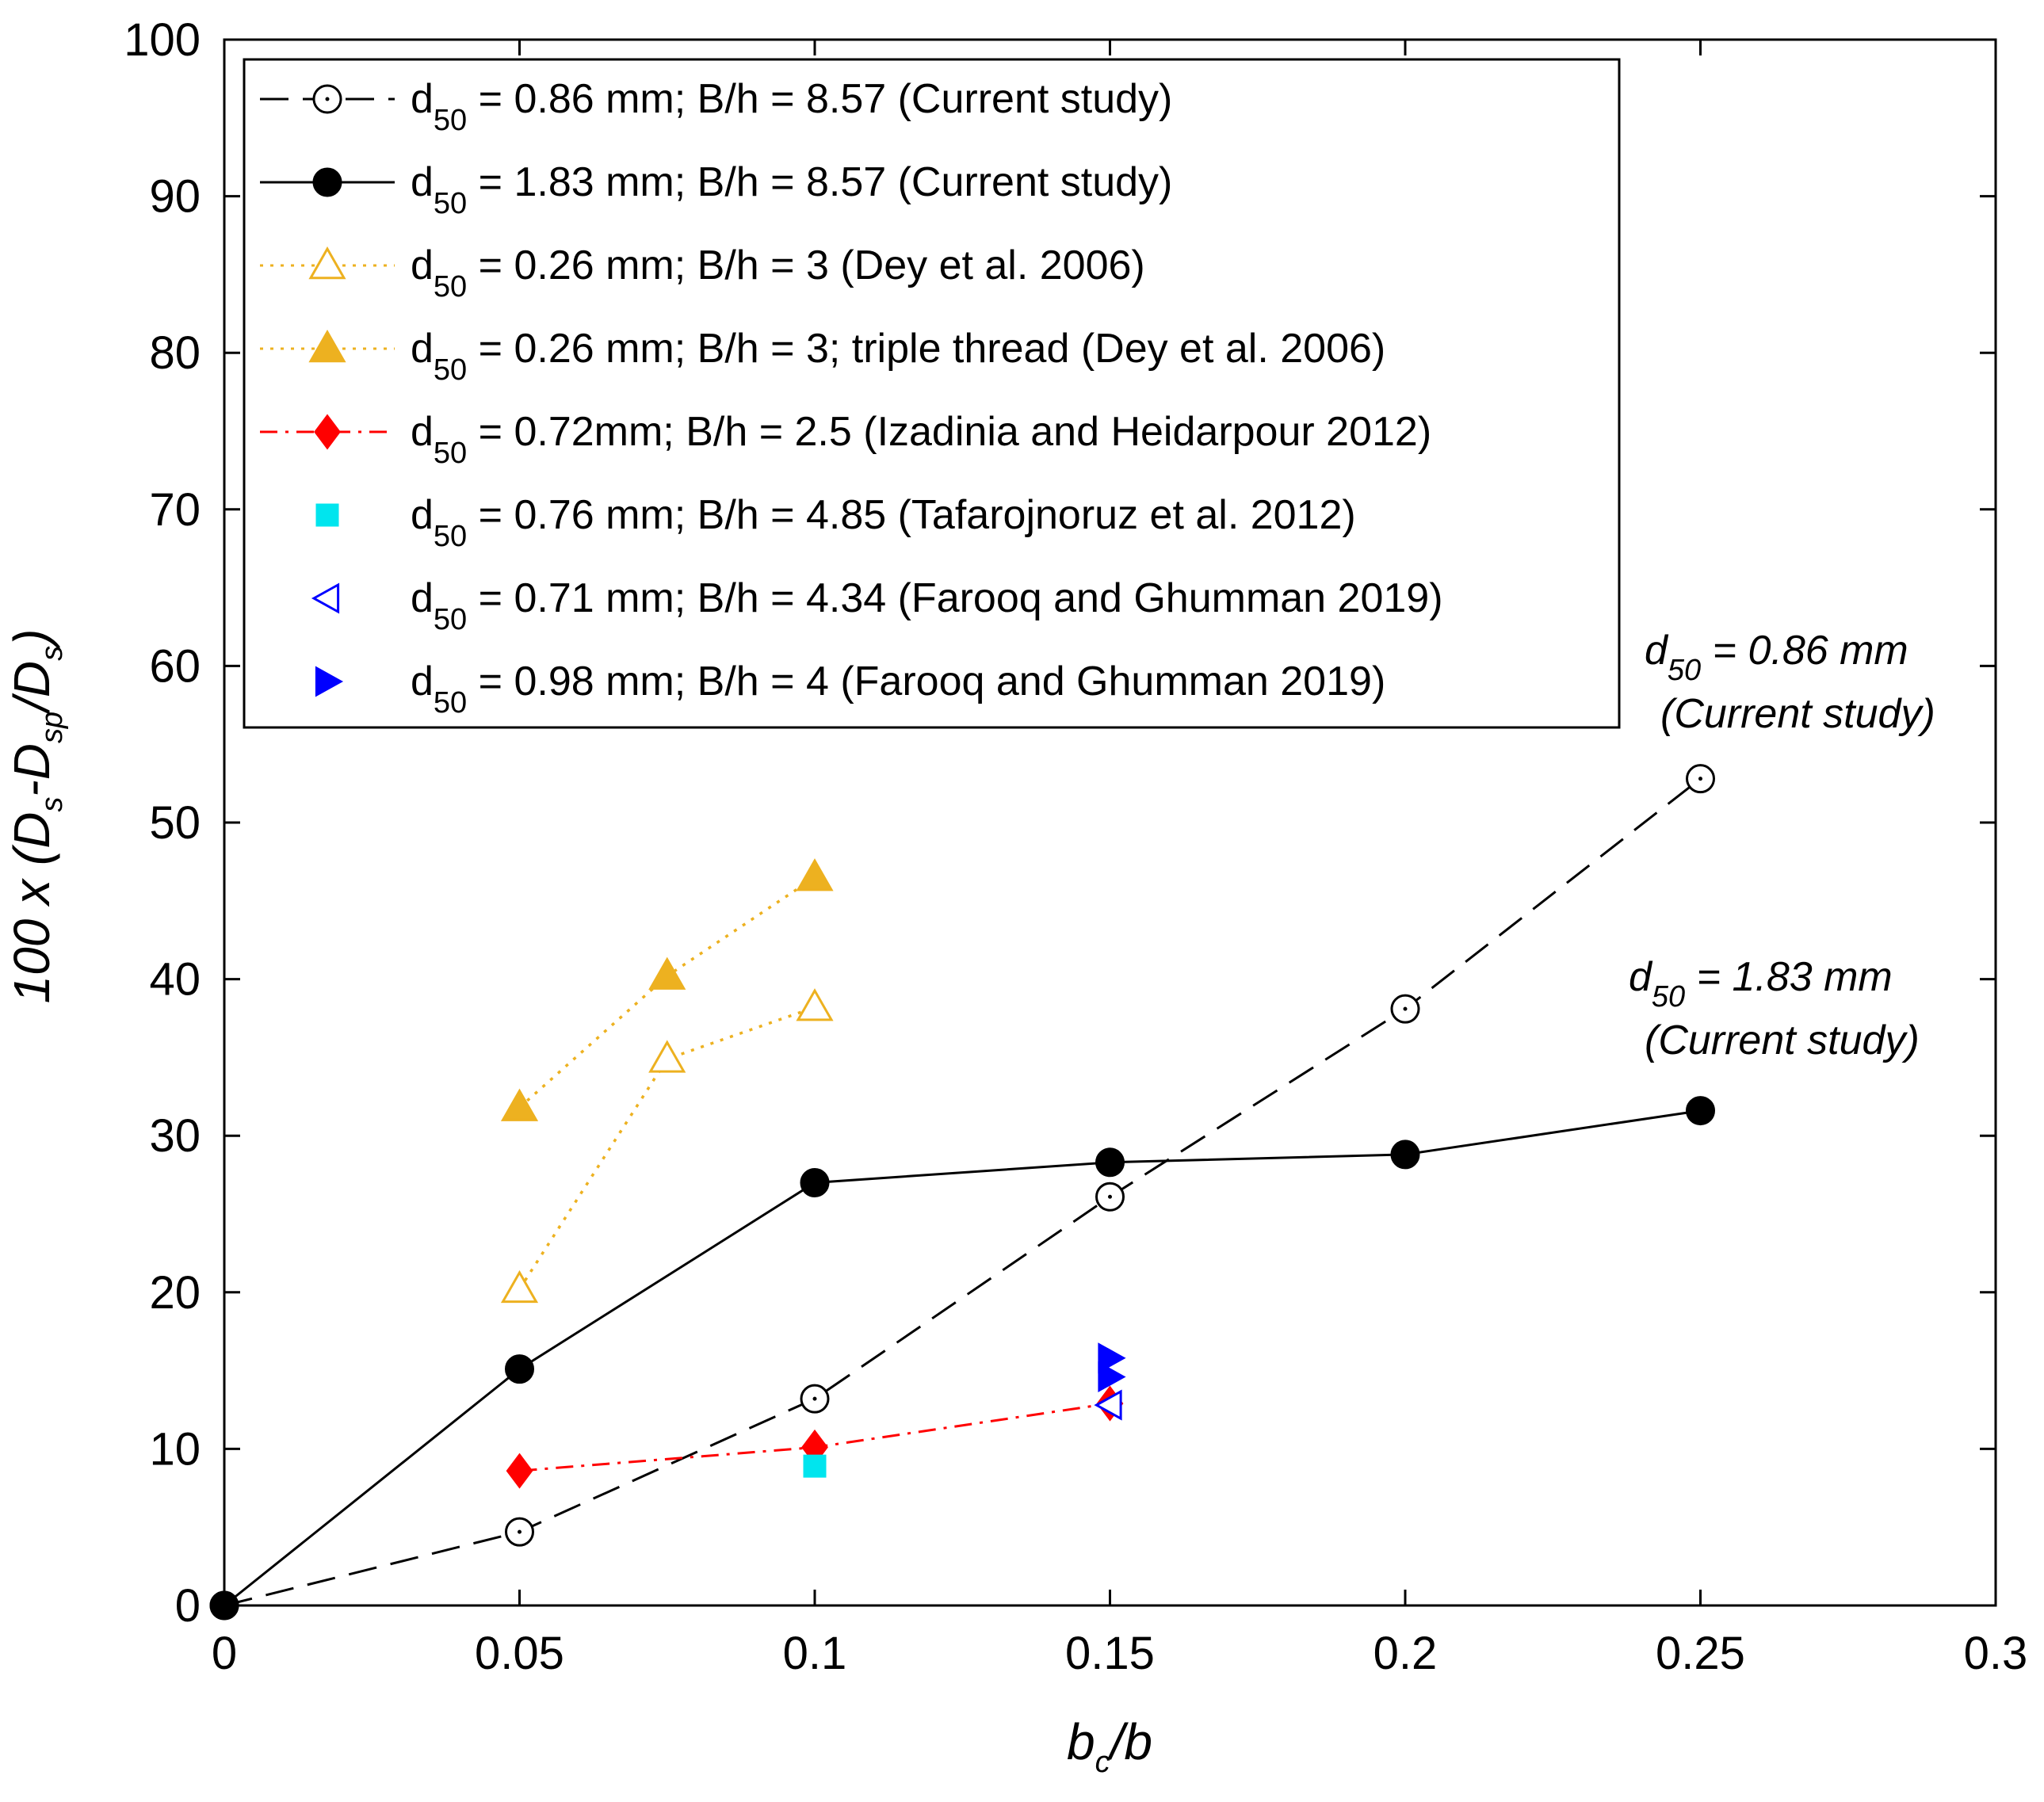 The width and height of the screenshot is (2044, 1802). I want to click on x-tick-label: 0.15, so click(1110, 1653).